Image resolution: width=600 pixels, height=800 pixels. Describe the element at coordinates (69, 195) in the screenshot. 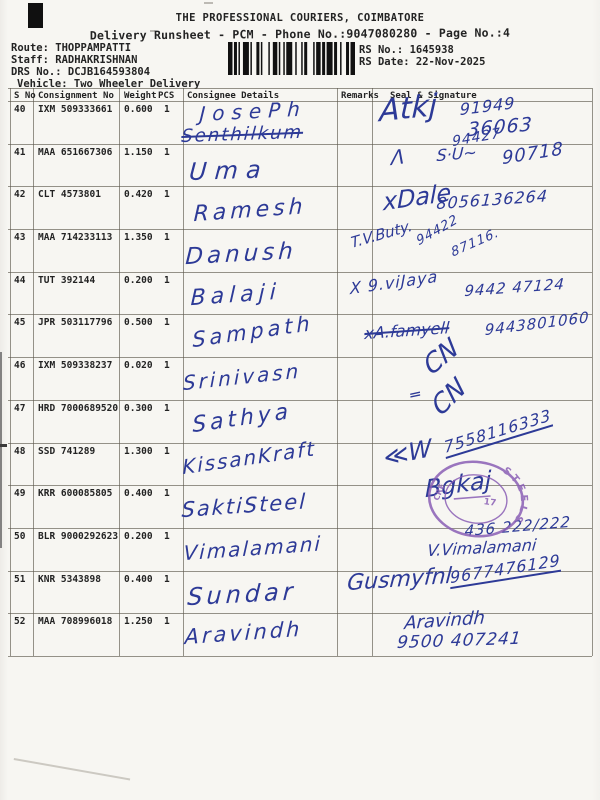

I see `table-cell-consignment-no: CLT 4573801` at that location.